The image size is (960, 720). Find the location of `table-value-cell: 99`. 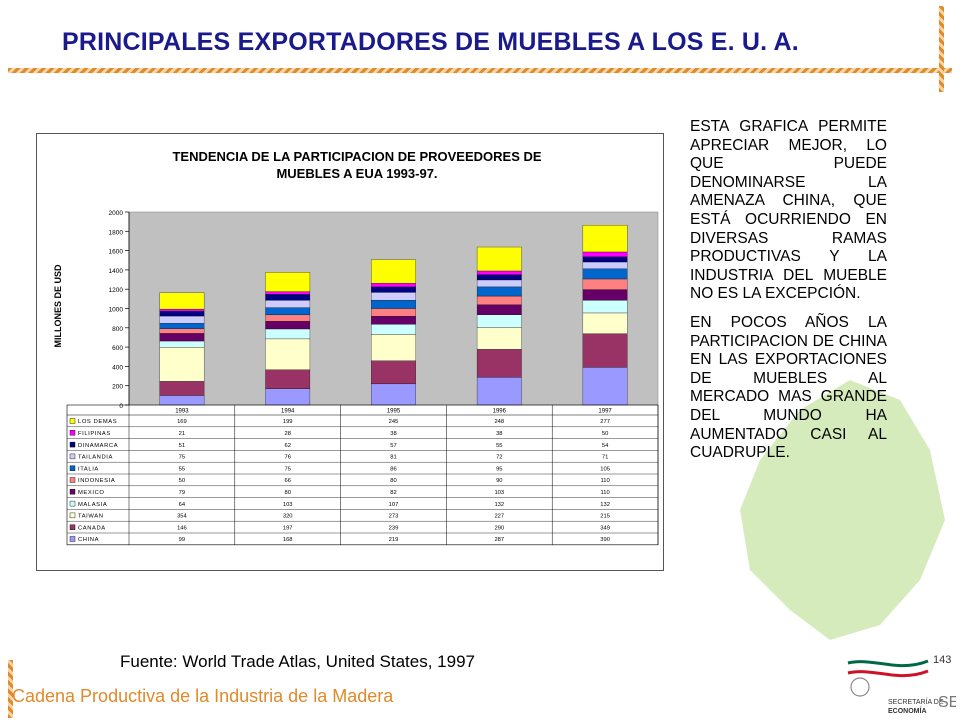

table-value-cell: 99 is located at coordinates (182, 540).